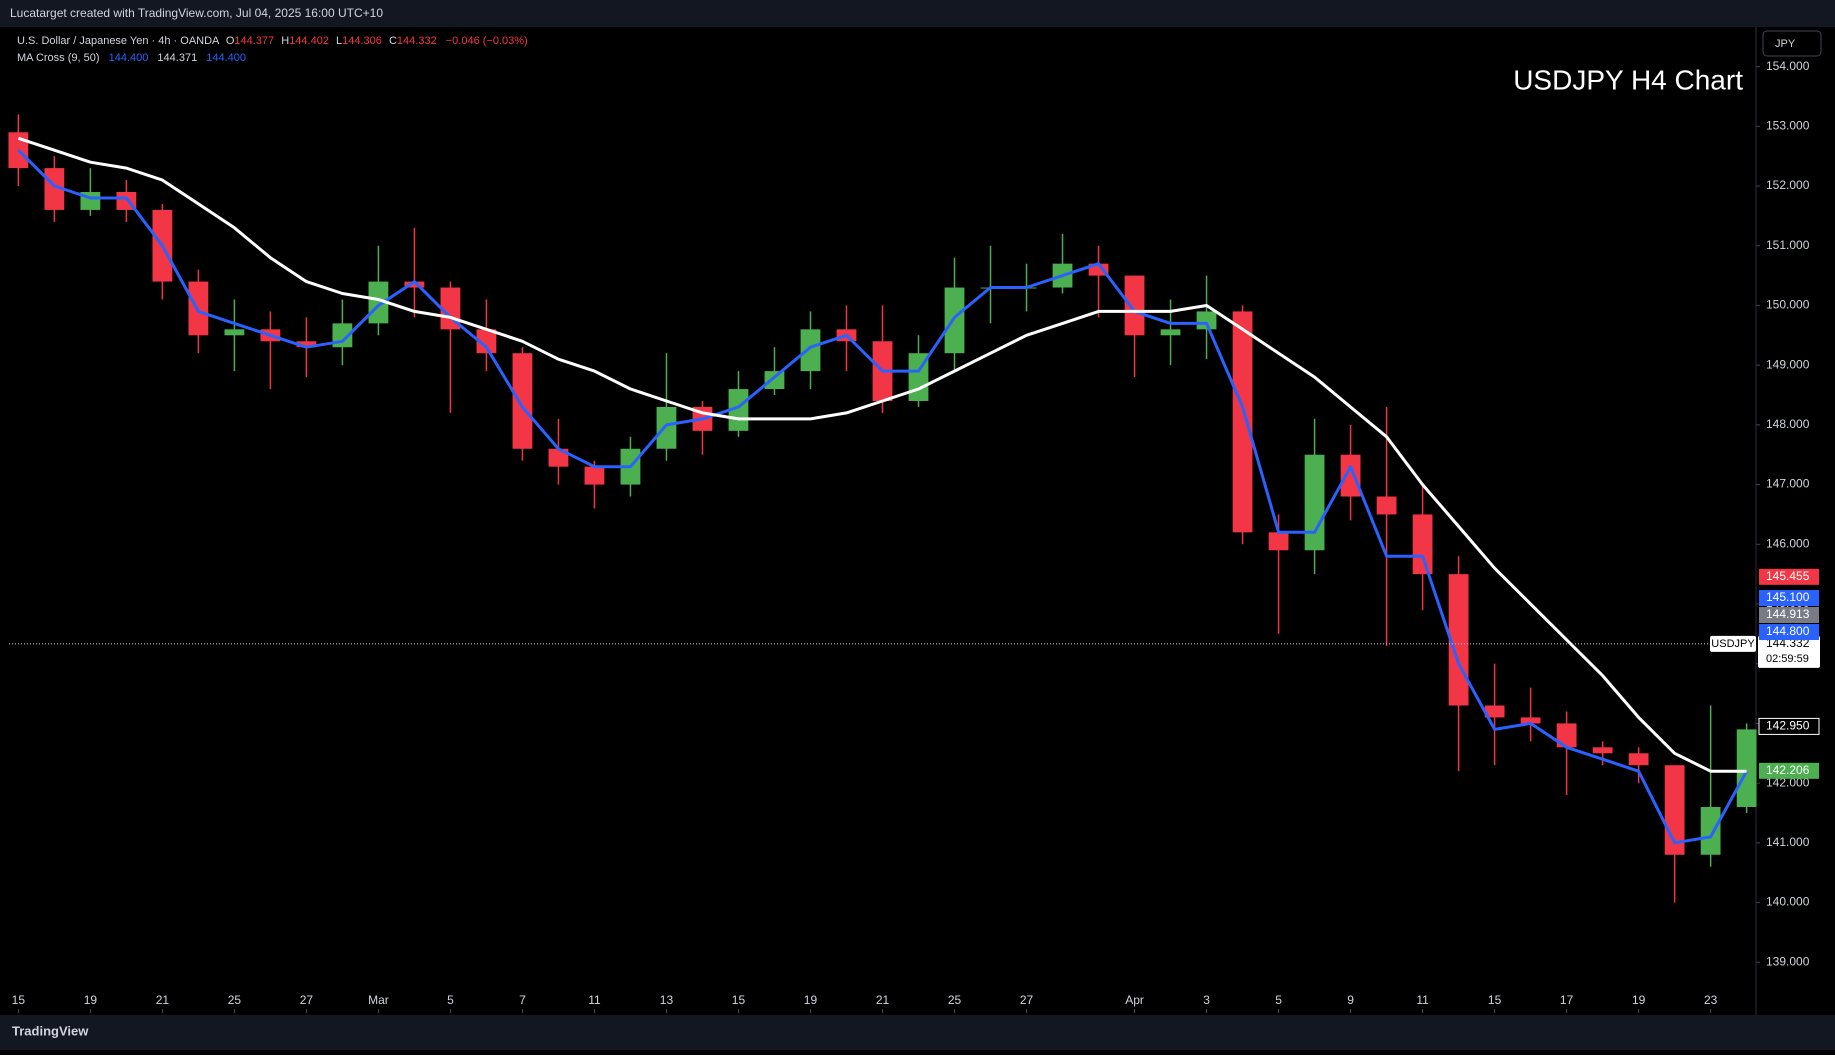  What do you see at coordinates (1788, 245) in the screenshot?
I see `y-tick-label: 151.000` at bounding box center [1788, 245].